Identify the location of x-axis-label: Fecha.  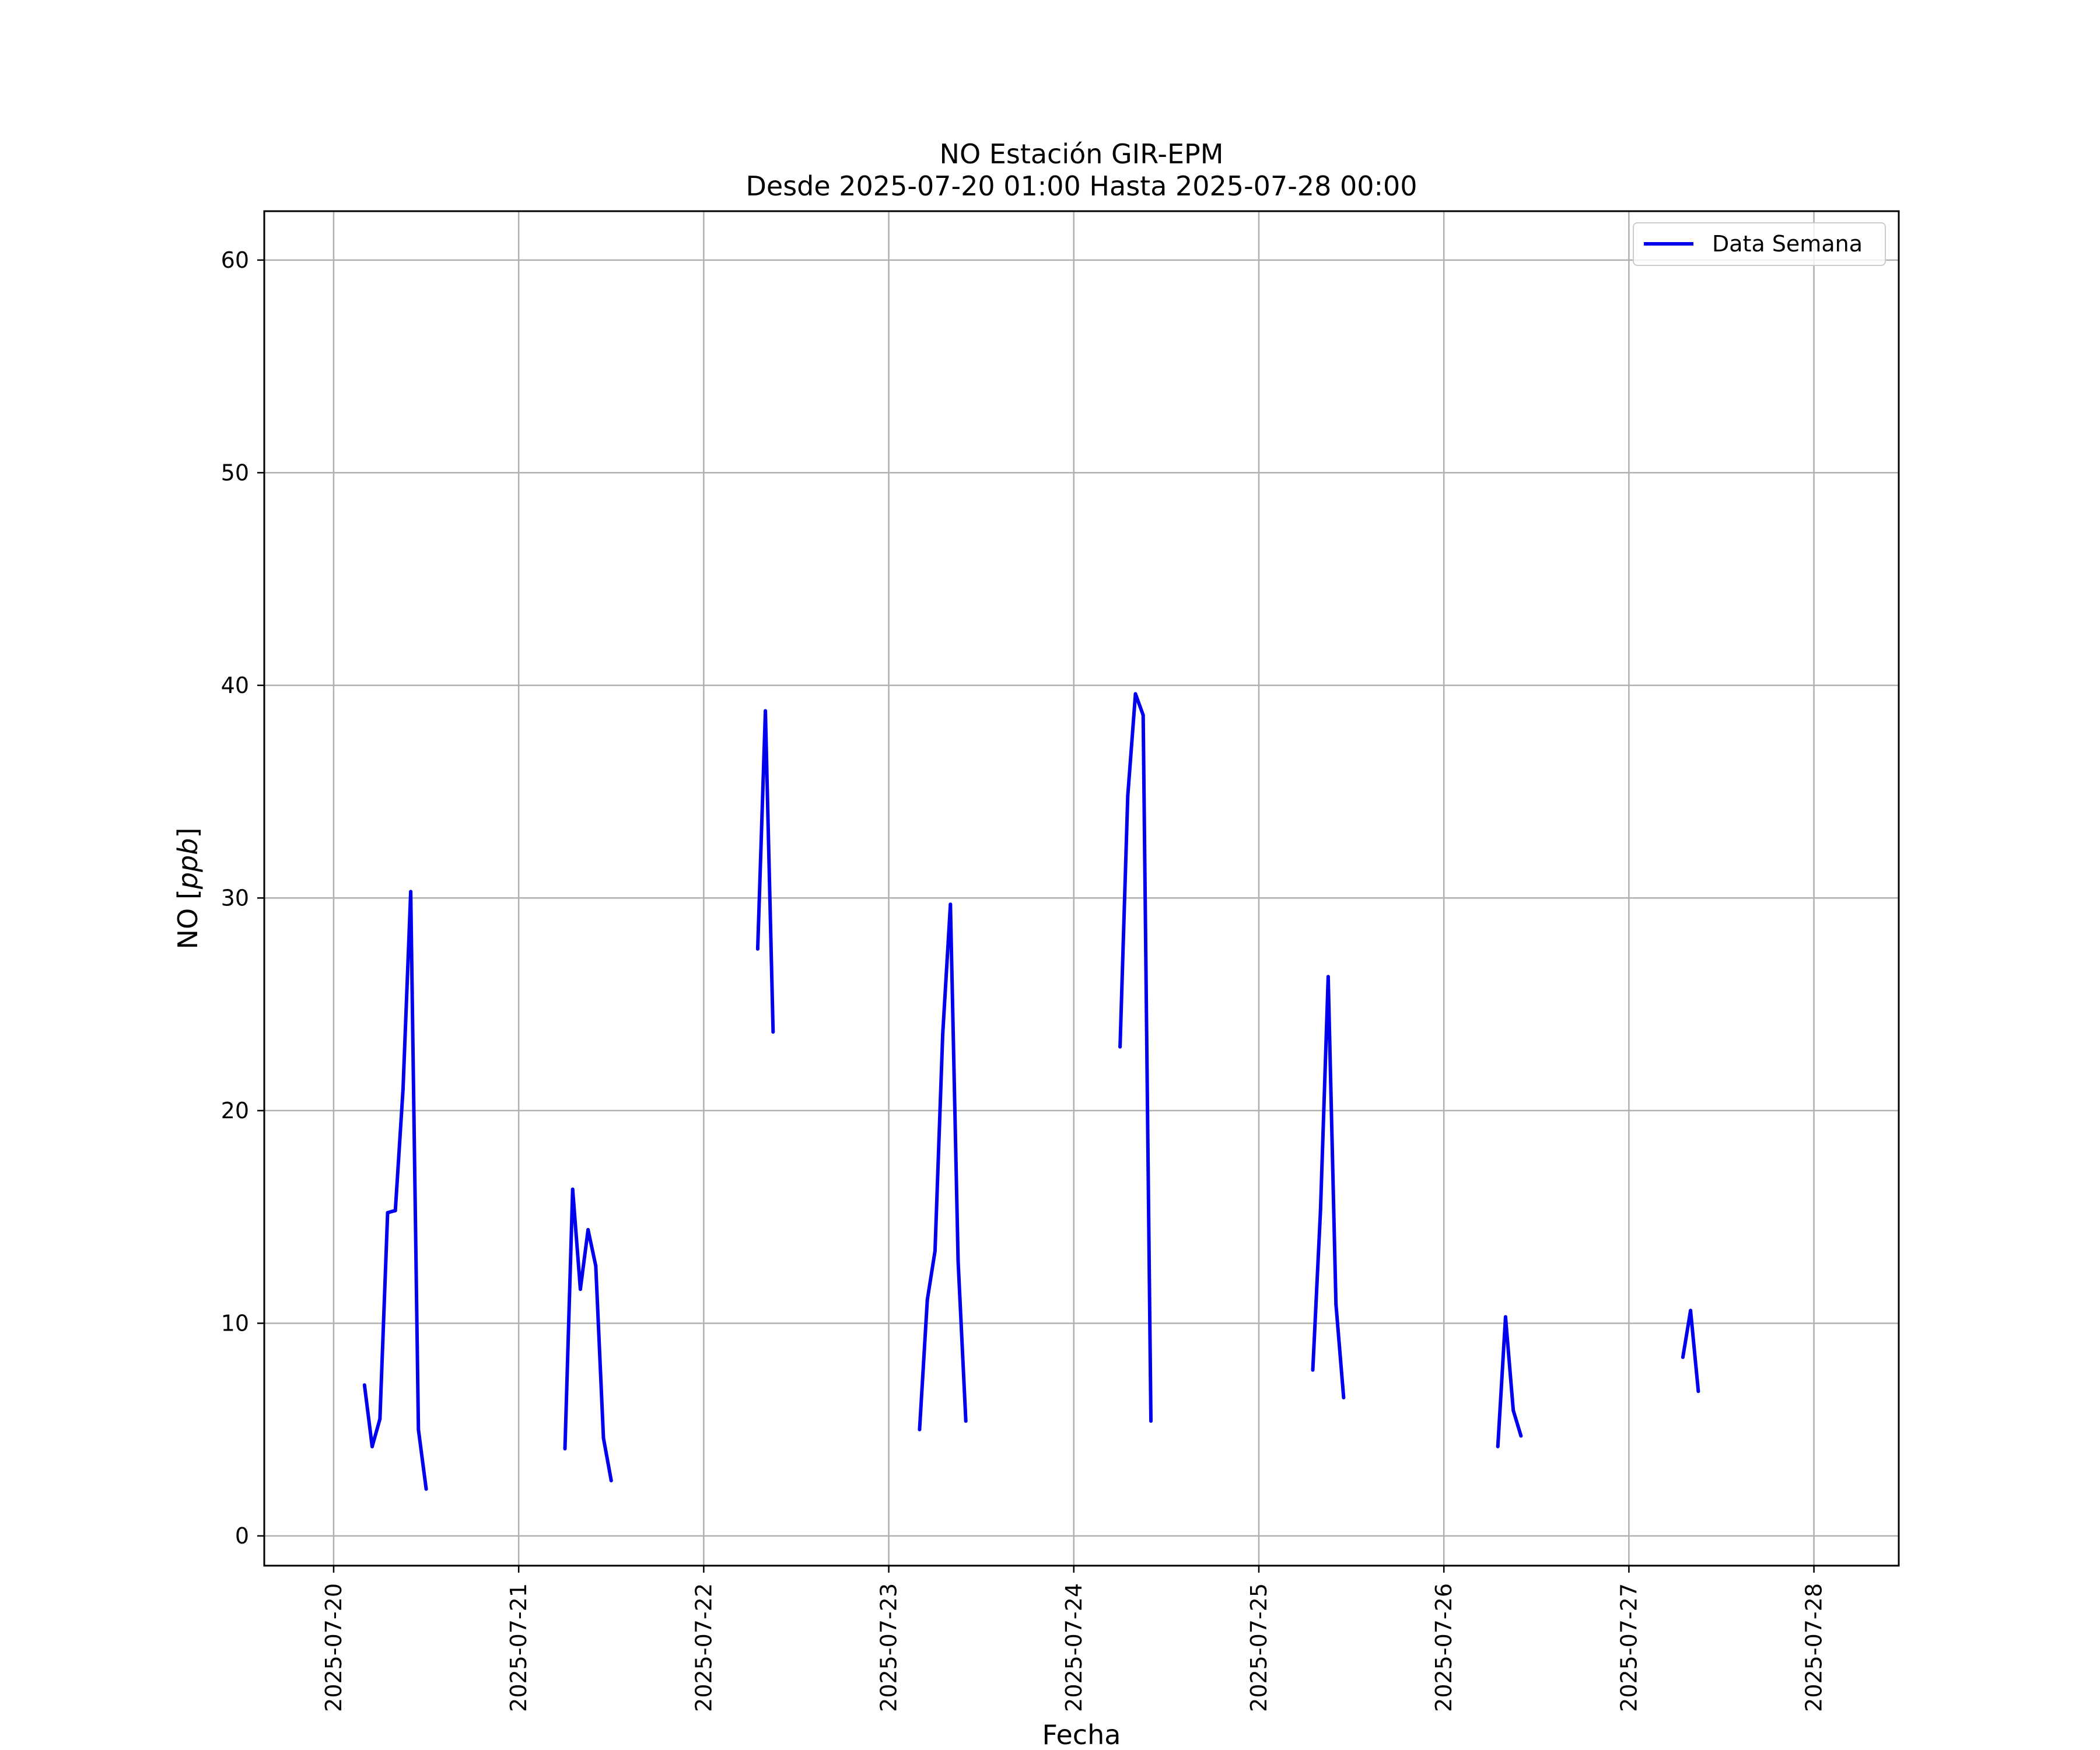
(1081, 1734).